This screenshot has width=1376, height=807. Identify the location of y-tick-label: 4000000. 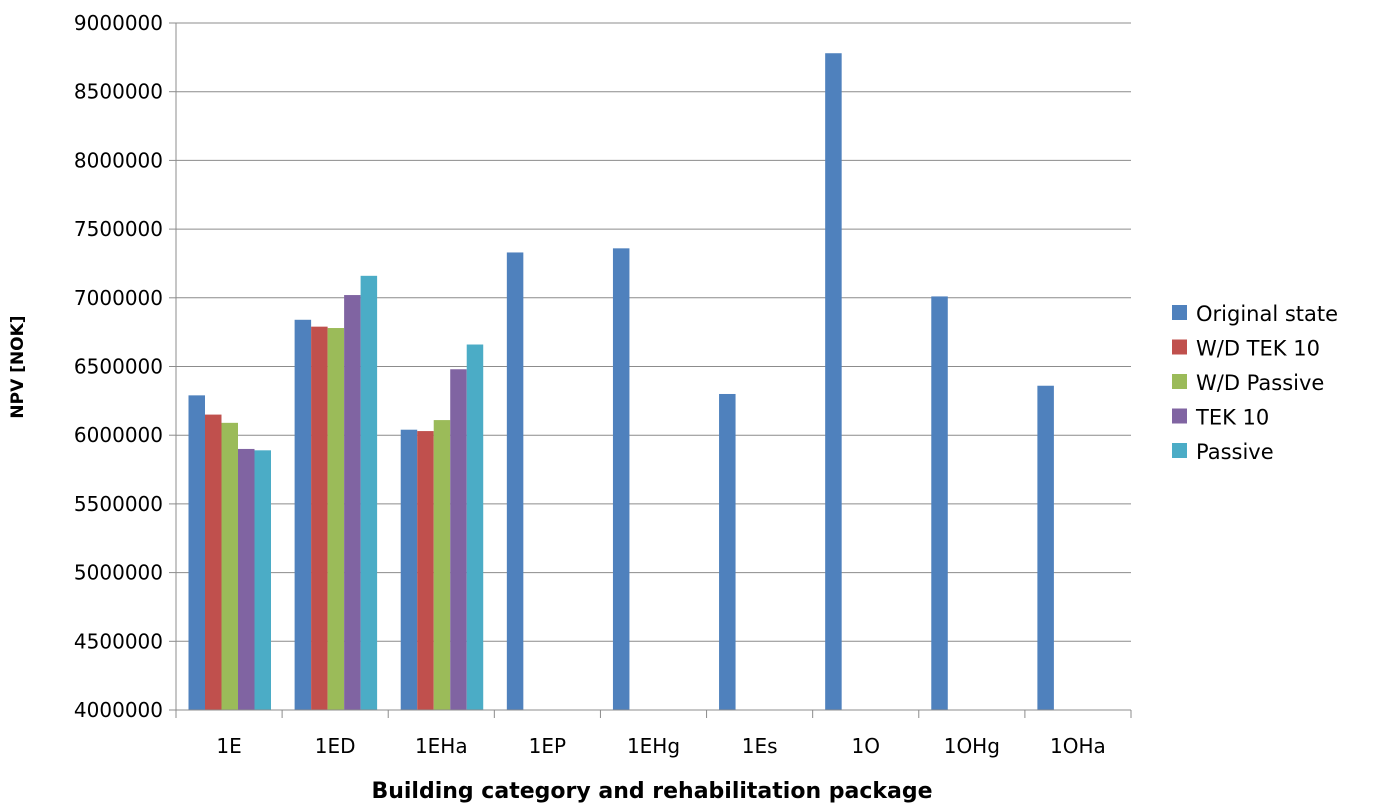
(118, 710).